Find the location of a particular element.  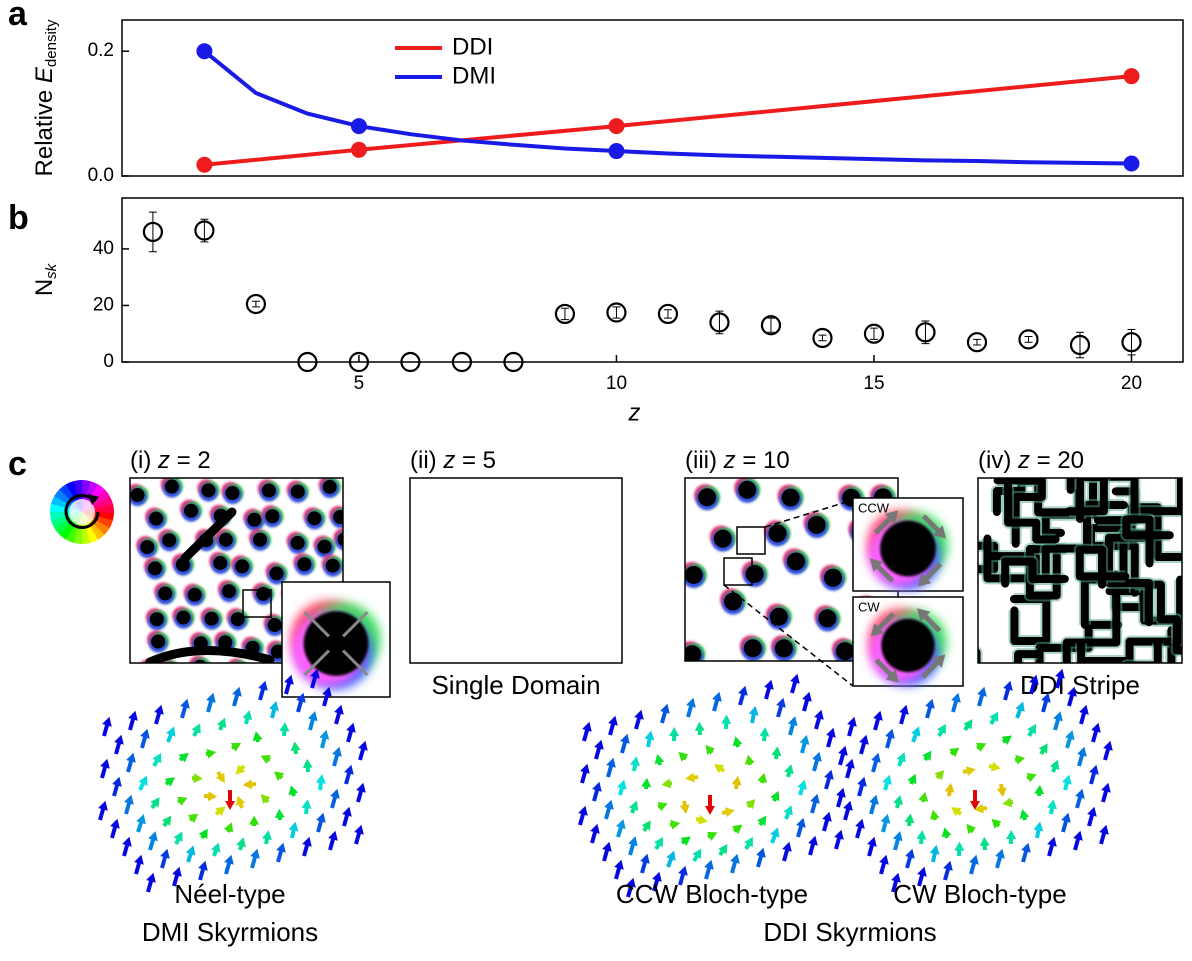

image-label: (iii) z = 10 is located at coordinates (737, 460).